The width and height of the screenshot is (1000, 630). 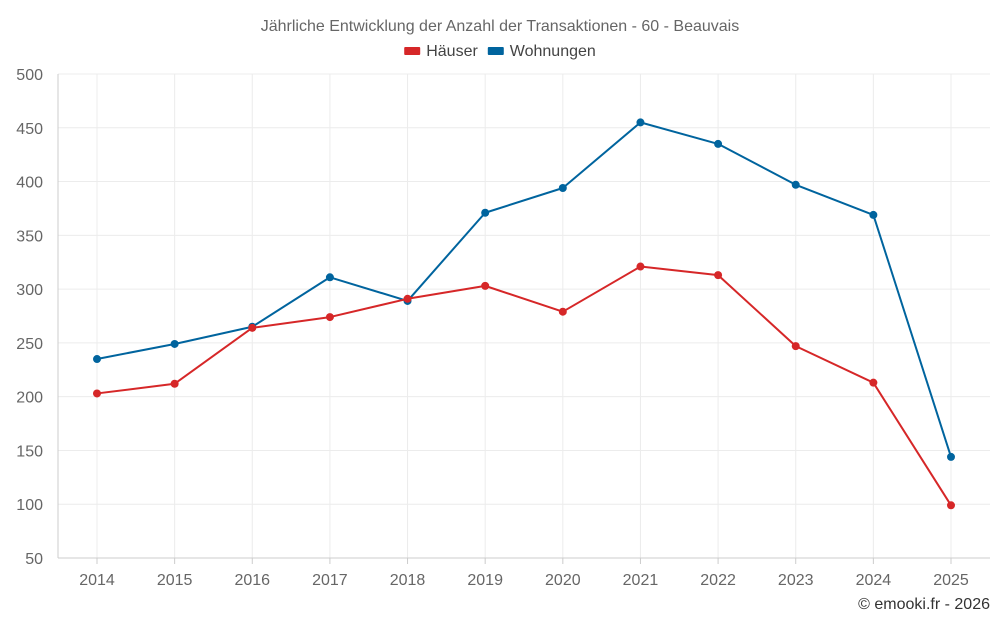 I want to click on x-tick-label: 2018, so click(x=408, y=580).